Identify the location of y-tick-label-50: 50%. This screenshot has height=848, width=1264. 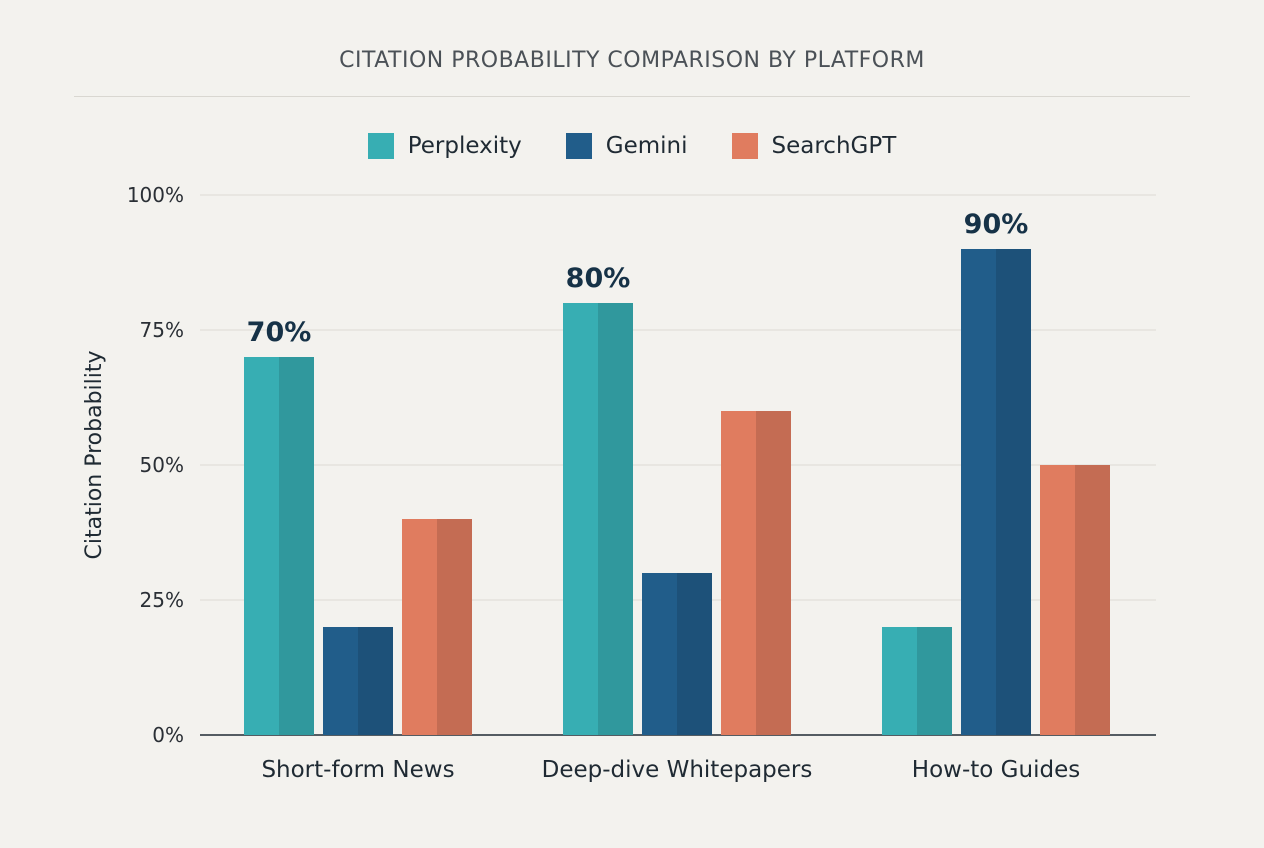
(162, 465).